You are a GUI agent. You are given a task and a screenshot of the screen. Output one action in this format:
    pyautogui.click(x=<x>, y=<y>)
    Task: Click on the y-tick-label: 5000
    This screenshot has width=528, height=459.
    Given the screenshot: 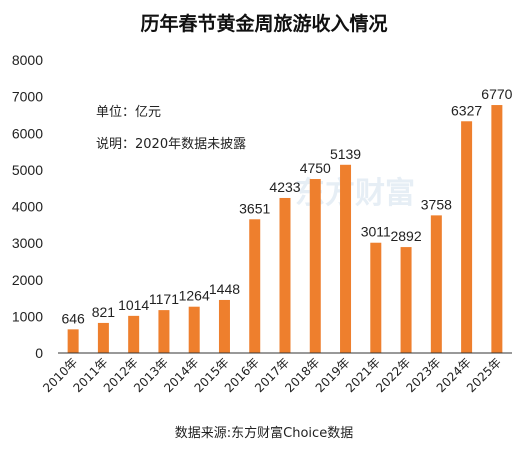 What is the action you would take?
    pyautogui.click(x=27, y=170)
    